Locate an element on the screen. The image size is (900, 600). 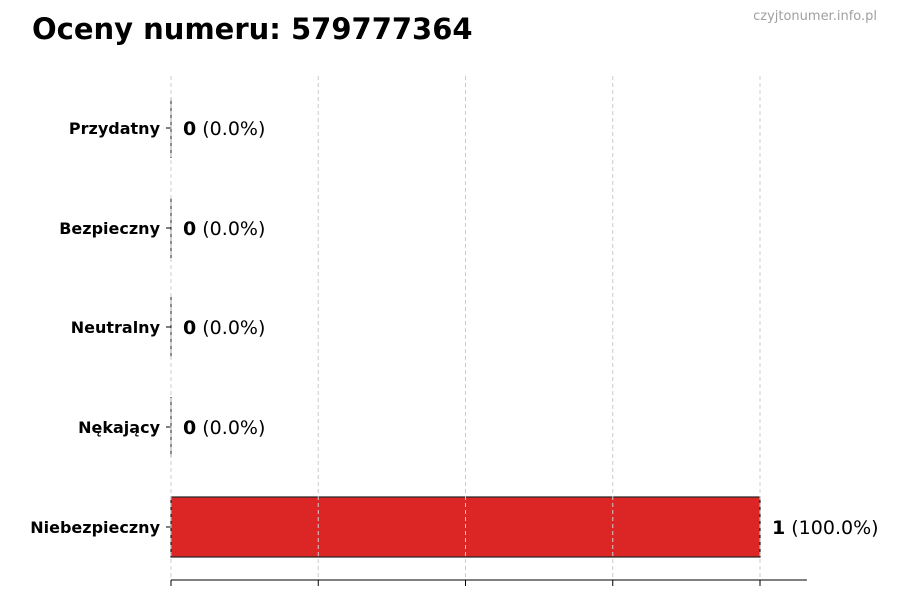
data-label-count: 1 is located at coordinates (778, 528).